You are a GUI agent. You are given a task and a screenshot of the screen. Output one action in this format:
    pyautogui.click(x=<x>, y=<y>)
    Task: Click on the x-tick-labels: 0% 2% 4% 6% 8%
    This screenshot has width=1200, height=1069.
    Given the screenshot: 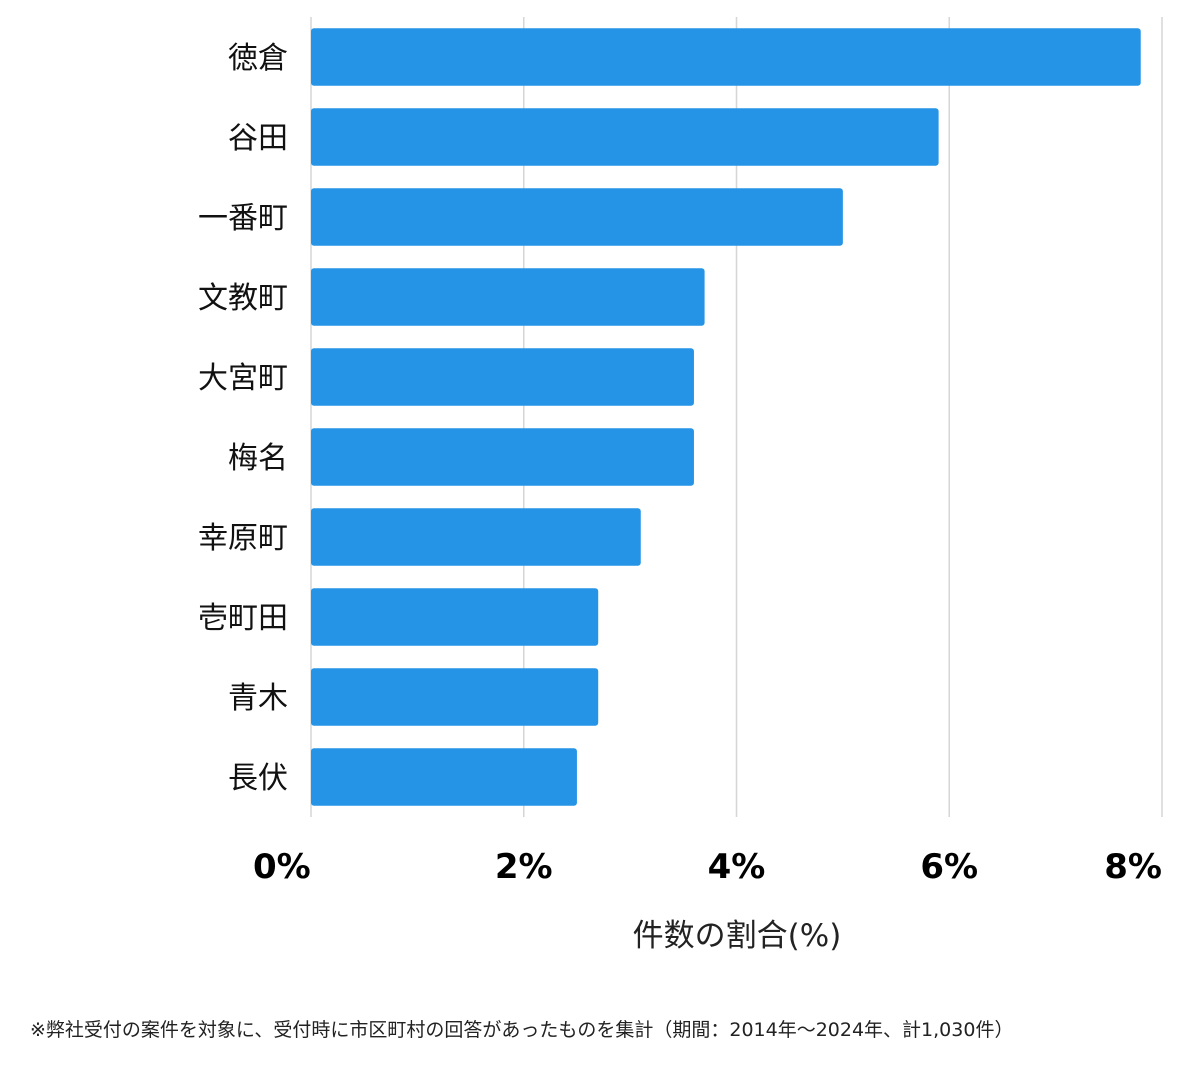 What is the action you would take?
    pyautogui.click(x=707, y=867)
    